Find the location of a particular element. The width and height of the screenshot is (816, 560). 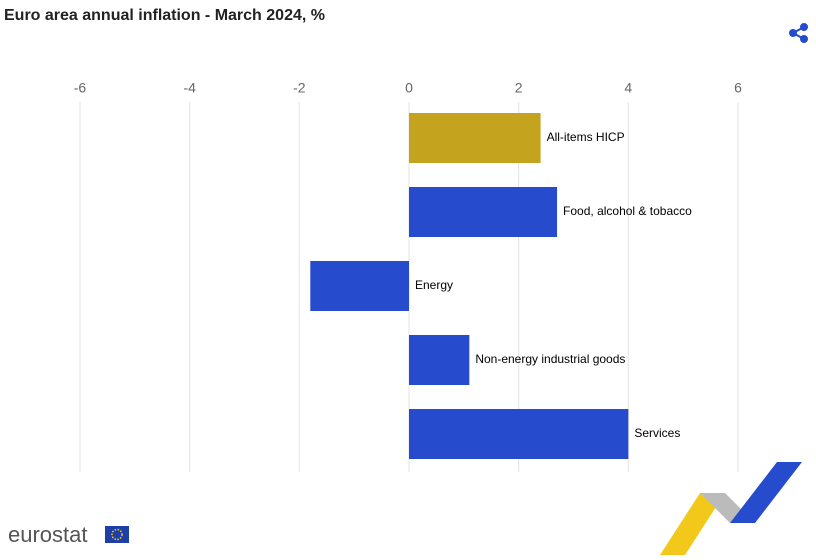

category-label: Services is located at coordinates (657, 433).